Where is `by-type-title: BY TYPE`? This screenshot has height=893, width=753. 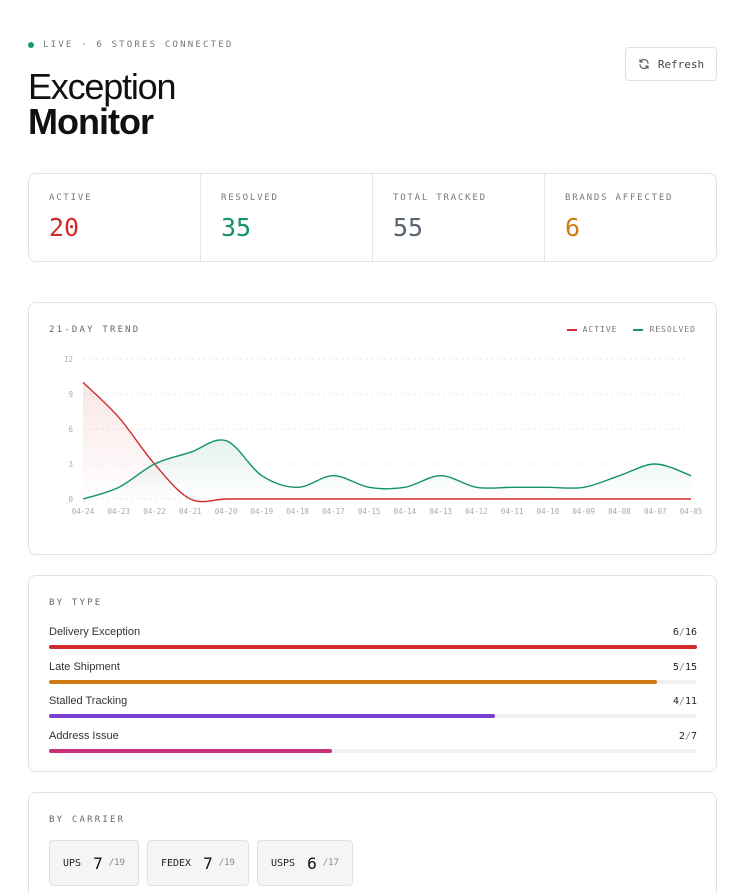
by-type-title: BY TYPE is located at coordinates (76, 603).